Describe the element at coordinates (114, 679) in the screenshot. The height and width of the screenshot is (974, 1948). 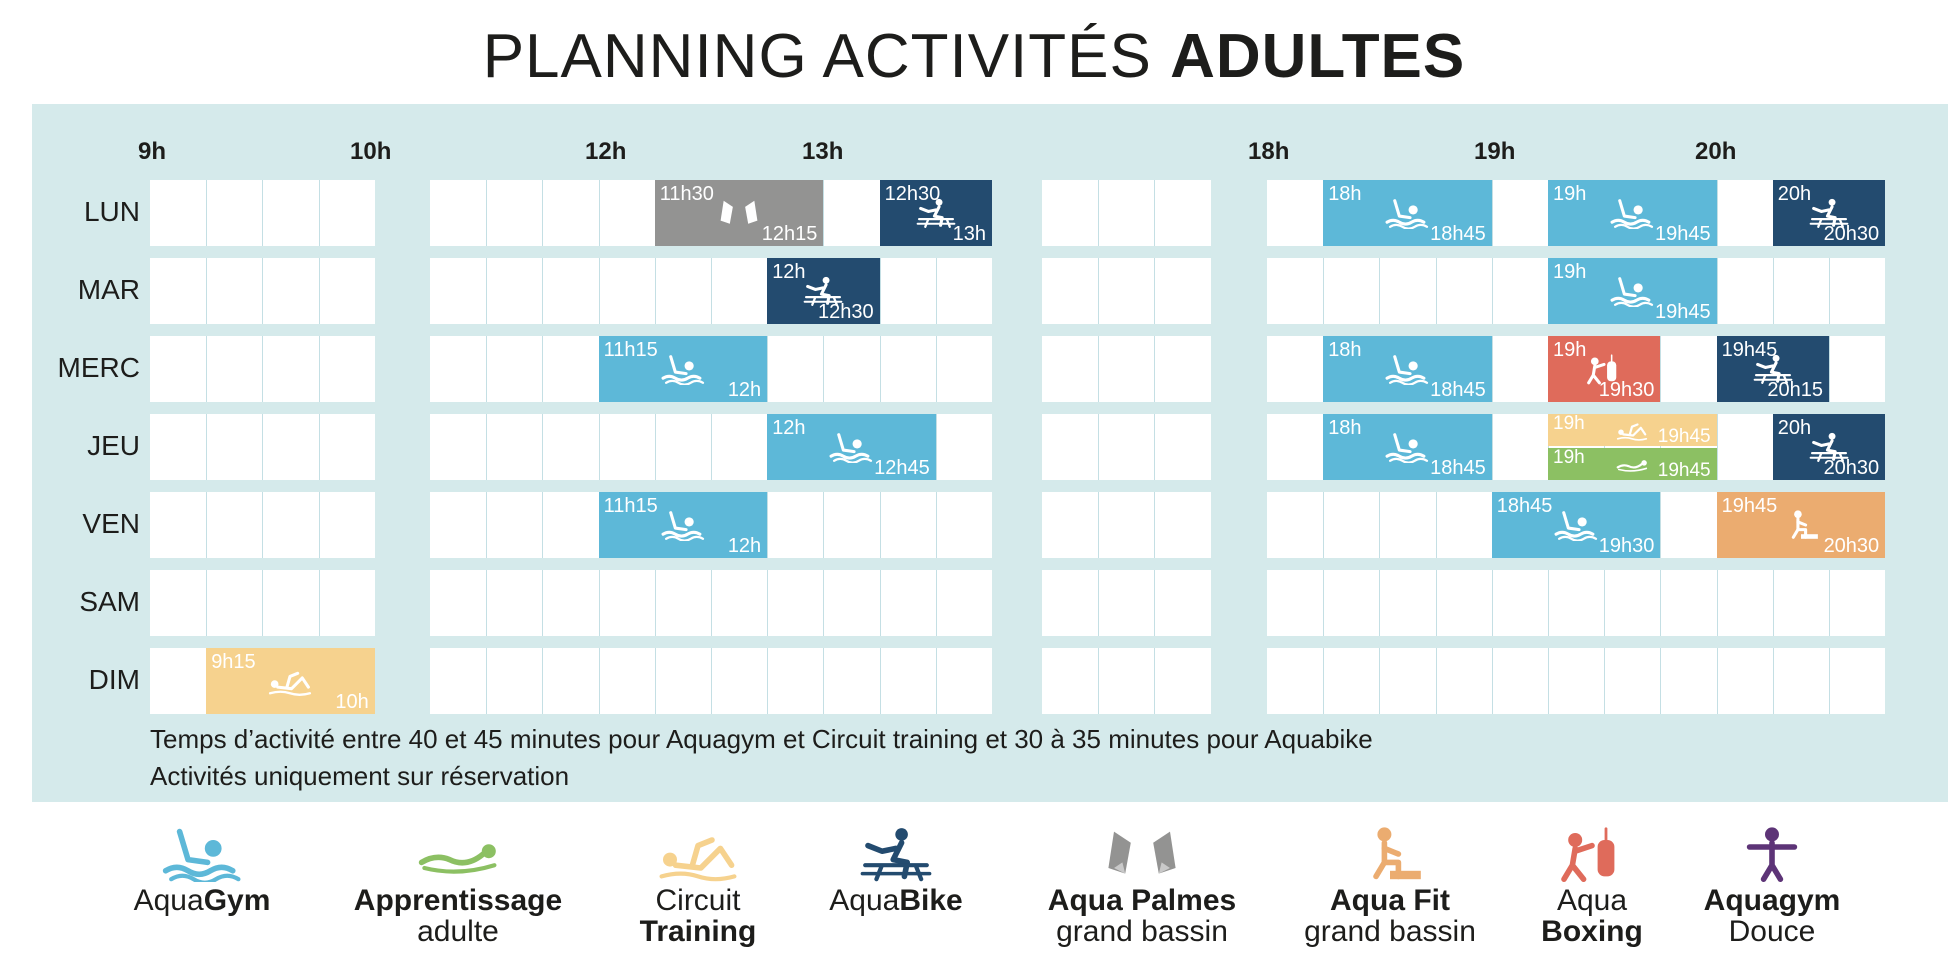
I see `day-label: DIM` at that location.